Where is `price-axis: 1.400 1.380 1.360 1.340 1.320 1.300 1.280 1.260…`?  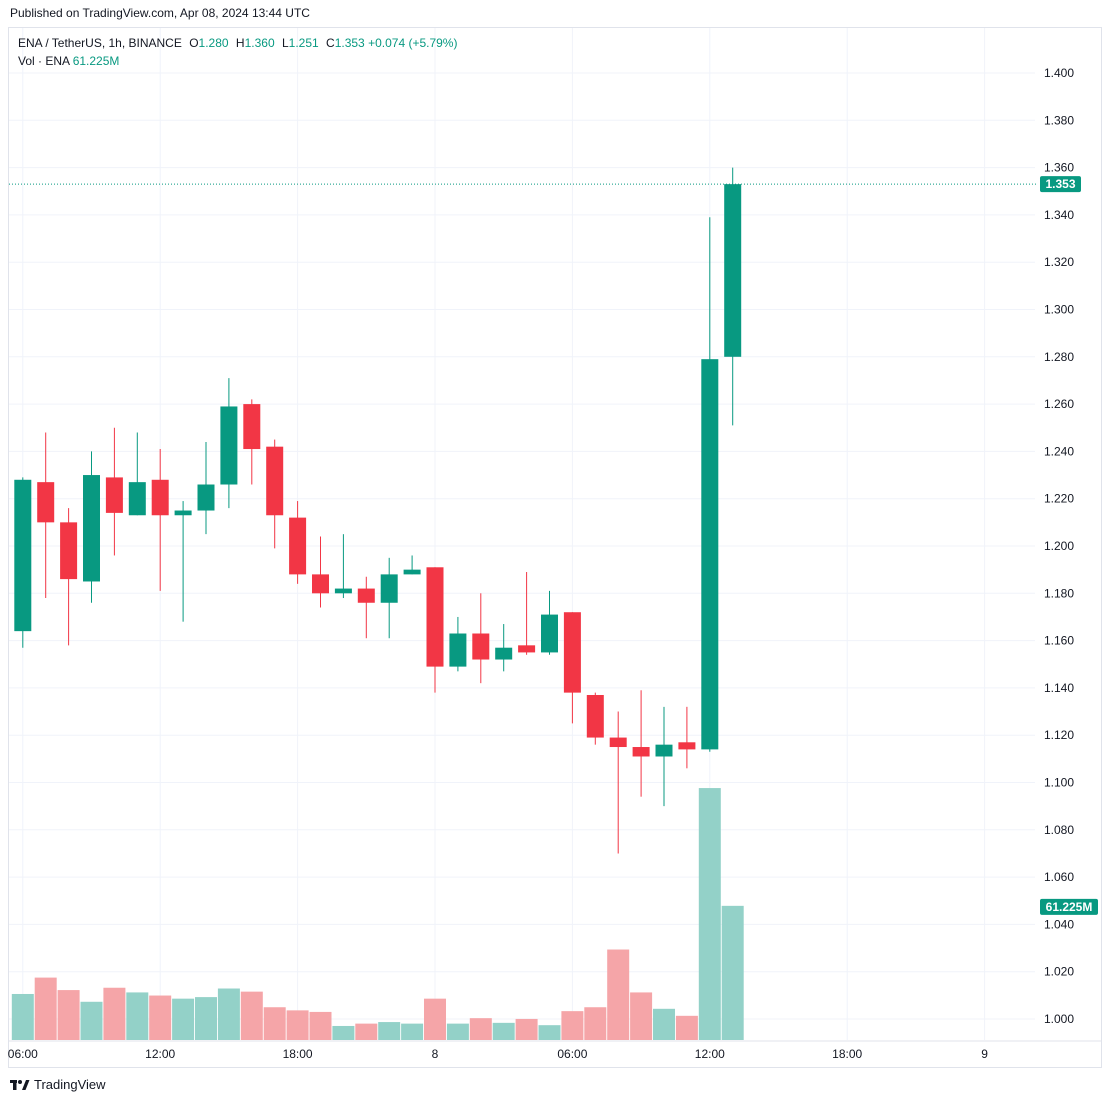 price-axis: 1.400 1.380 1.360 1.340 1.320 1.300 1.280 1.260… is located at coordinates (1069, 546).